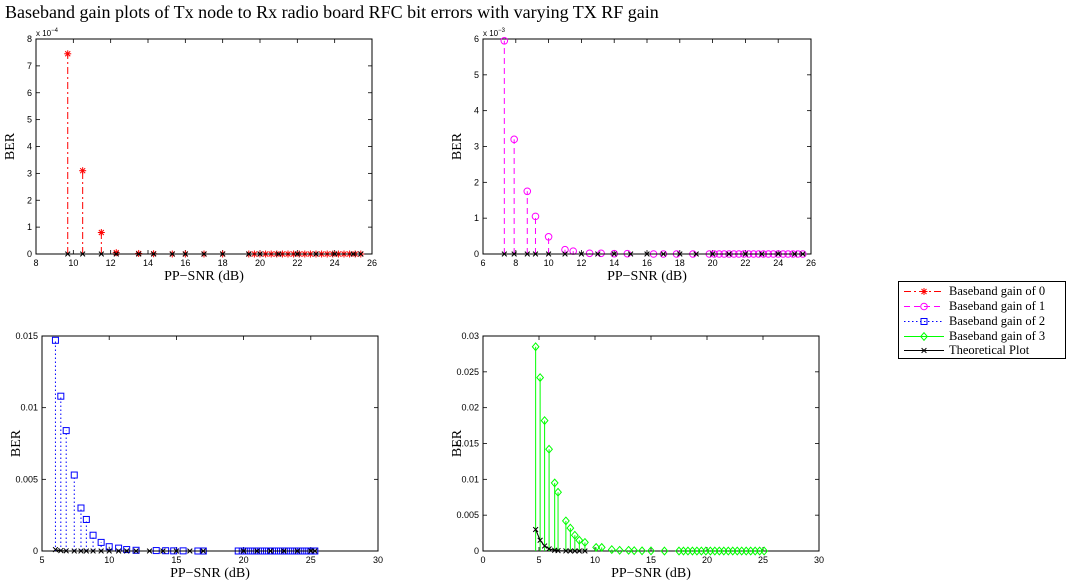 The image size is (1071, 586). I want to click on x-tick-label: 26, so click(811, 263).